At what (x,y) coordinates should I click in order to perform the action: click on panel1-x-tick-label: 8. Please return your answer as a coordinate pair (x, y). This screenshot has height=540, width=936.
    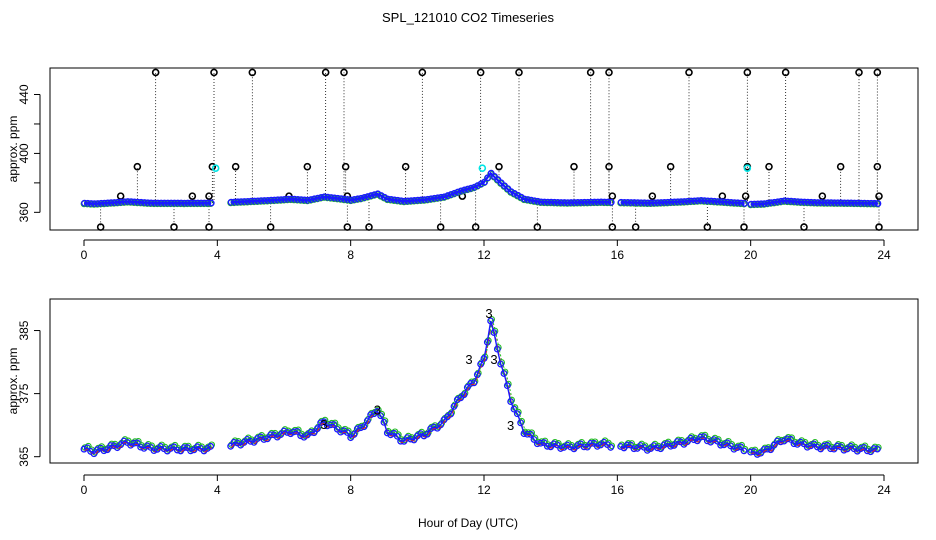
    Looking at the image, I should click on (350, 255).